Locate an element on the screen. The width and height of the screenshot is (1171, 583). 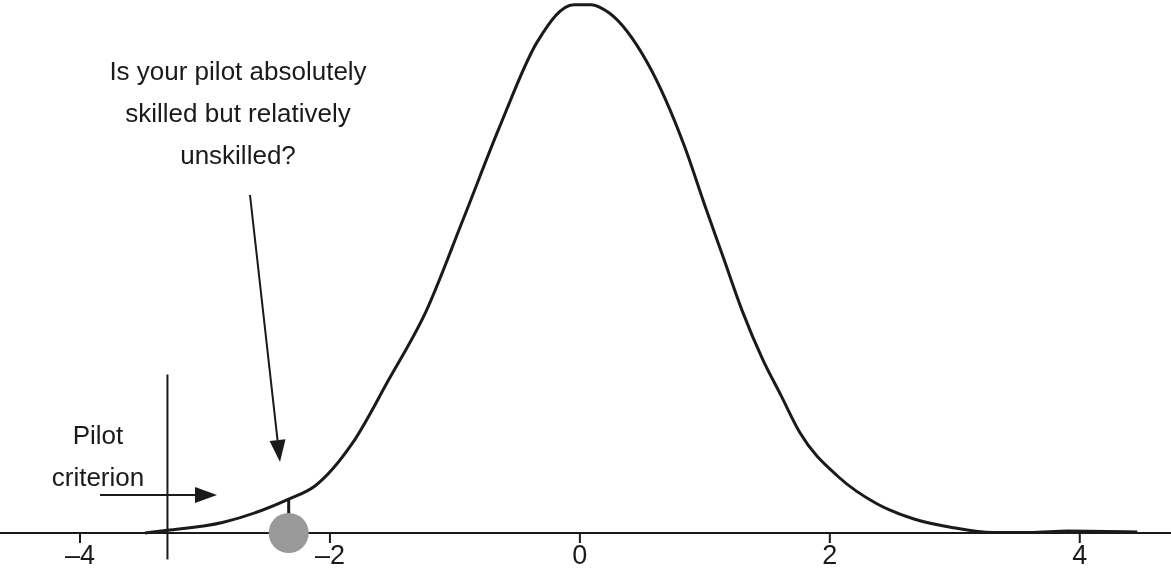
x-tick-label: 0 is located at coordinates (580, 555).